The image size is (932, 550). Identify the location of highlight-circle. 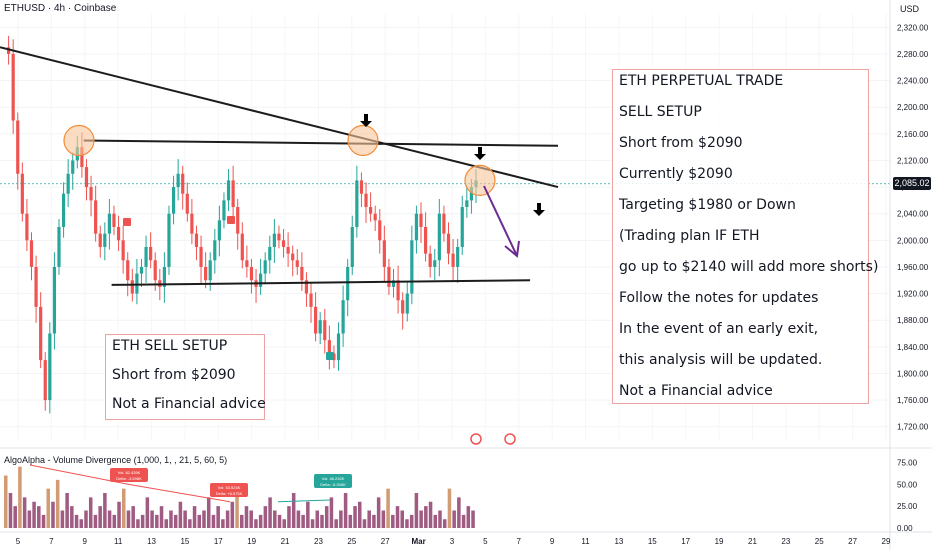
(79, 140).